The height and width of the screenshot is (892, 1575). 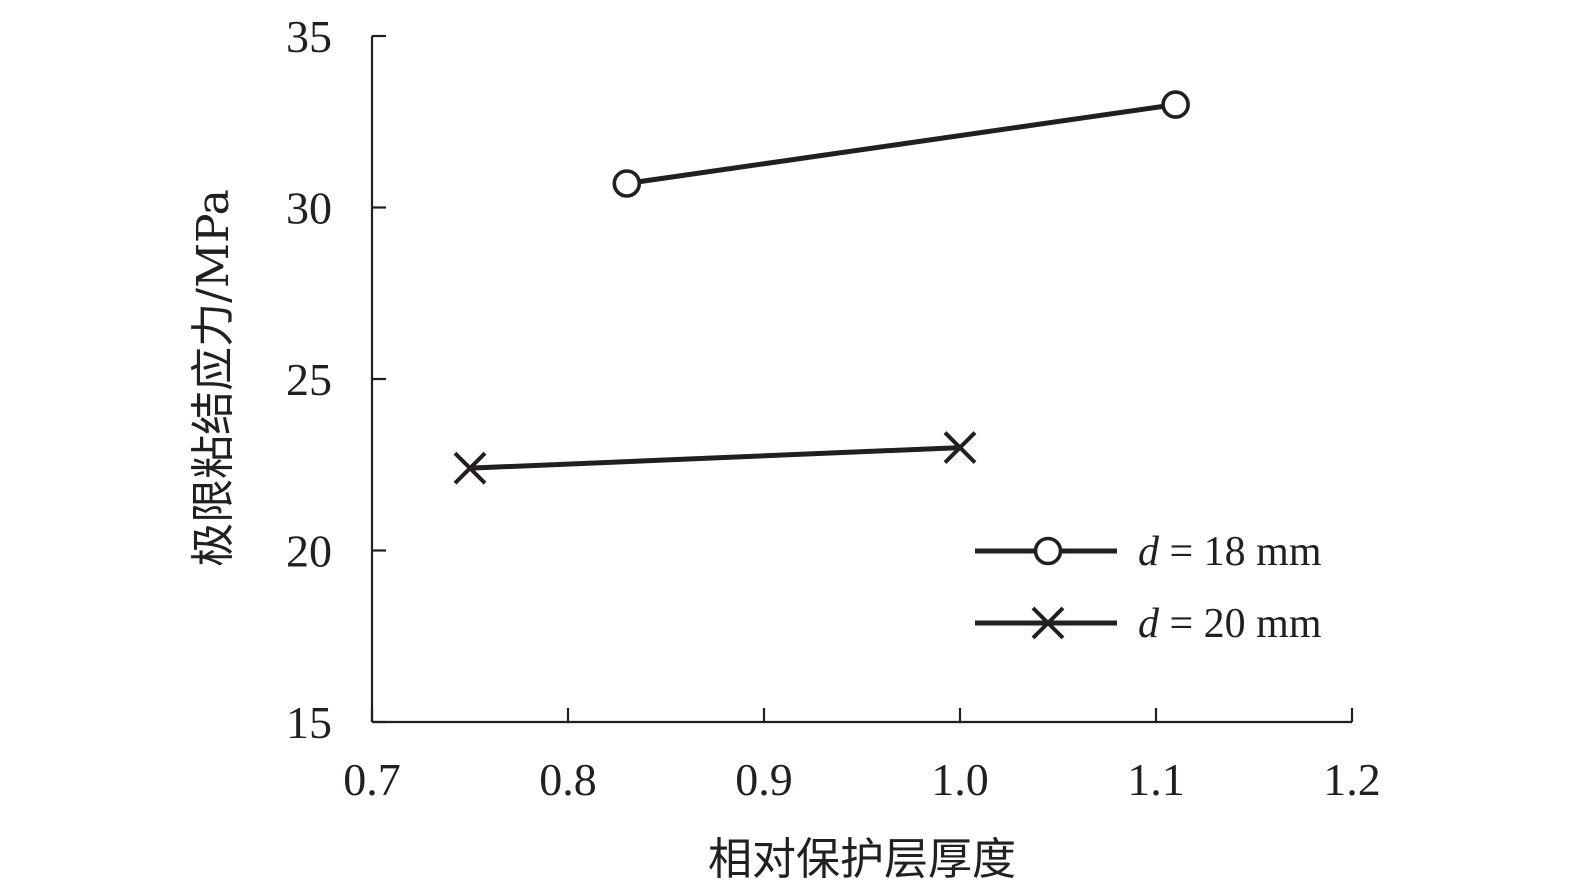 What do you see at coordinates (372, 779) in the screenshot?
I see `x-tick-label: 0.7` at bounding box center [372, 779].